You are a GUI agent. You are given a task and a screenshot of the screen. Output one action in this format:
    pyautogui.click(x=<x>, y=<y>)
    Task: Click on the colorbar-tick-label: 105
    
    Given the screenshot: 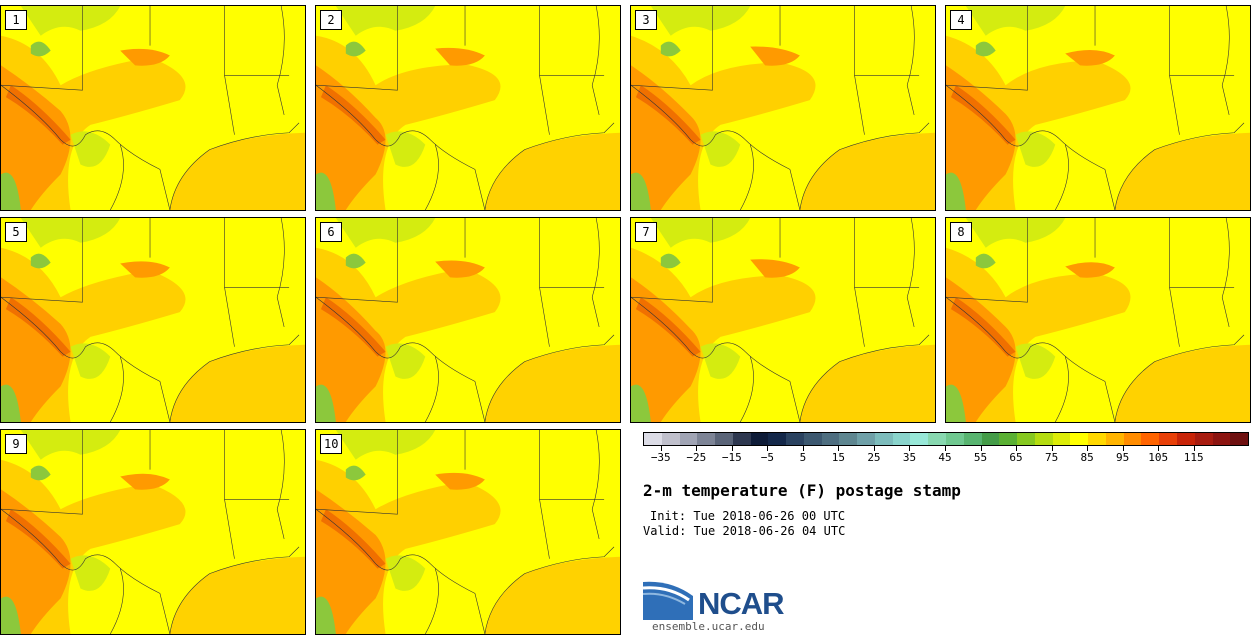 What is the action you would take?
    pyautogui.click(x=1158, y=457)
    